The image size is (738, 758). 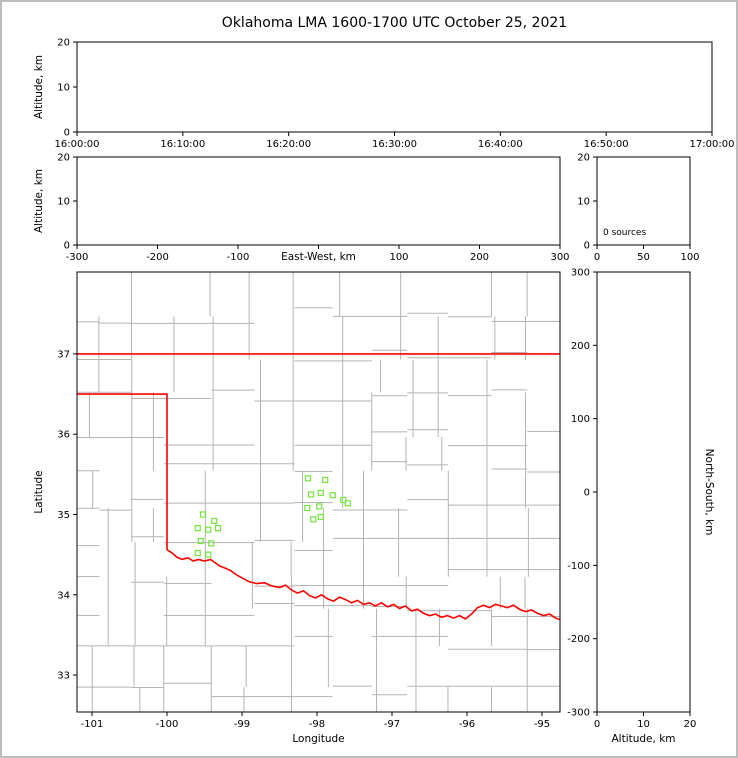 What do you see at coordinates (467, 724) in the screenshot?
I see `tick-label: -96` at bounding box center [467, 724].